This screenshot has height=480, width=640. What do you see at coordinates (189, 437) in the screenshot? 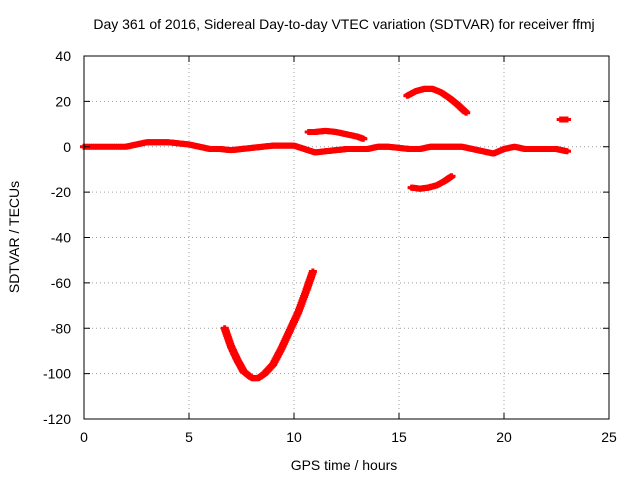
I see `x-tick-label: 5` at bounding box center [189, 437].